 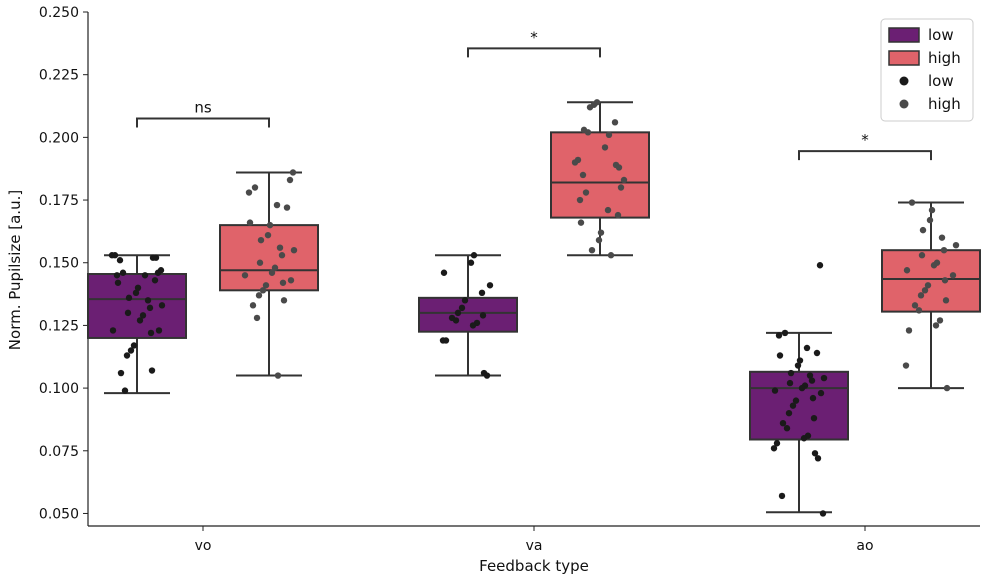 I want to click on y-tick-label: 0.250, so click(x=59, y=13).